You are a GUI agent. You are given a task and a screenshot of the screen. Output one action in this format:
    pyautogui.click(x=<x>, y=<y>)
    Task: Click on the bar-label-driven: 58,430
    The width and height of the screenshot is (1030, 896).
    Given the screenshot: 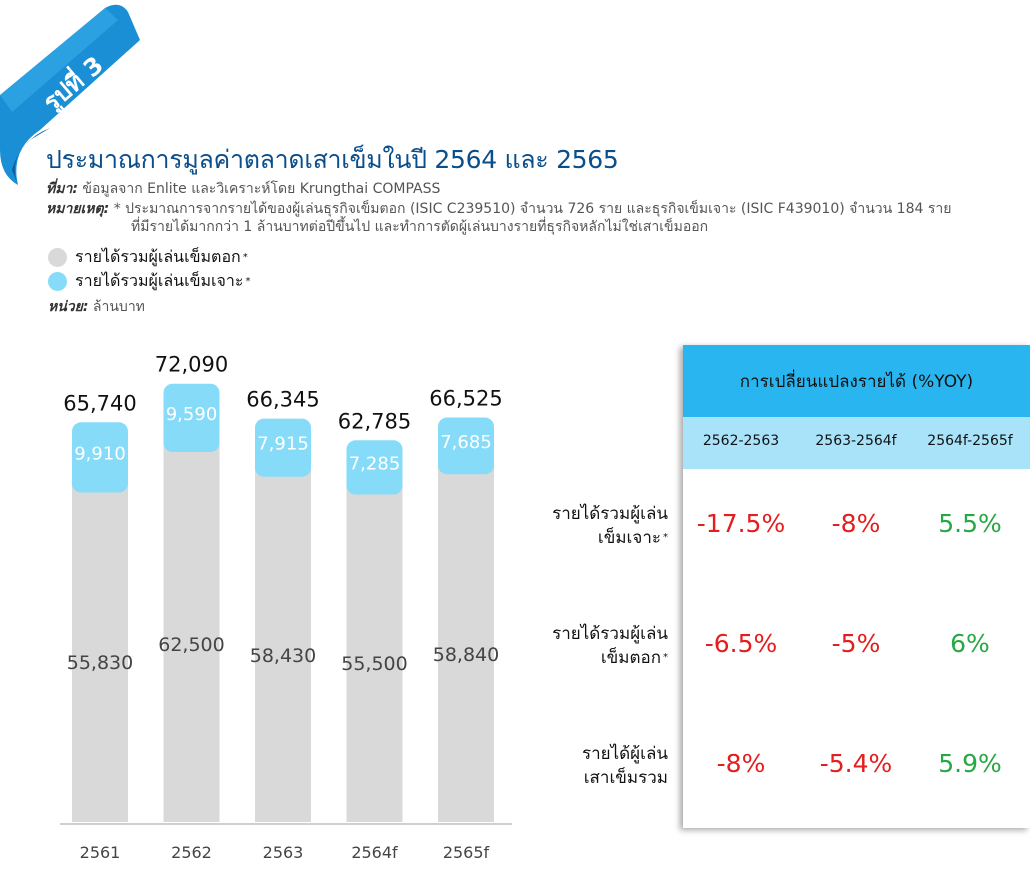 What is the action you would take?
    pyautogui.click(x=283, y=656)
    